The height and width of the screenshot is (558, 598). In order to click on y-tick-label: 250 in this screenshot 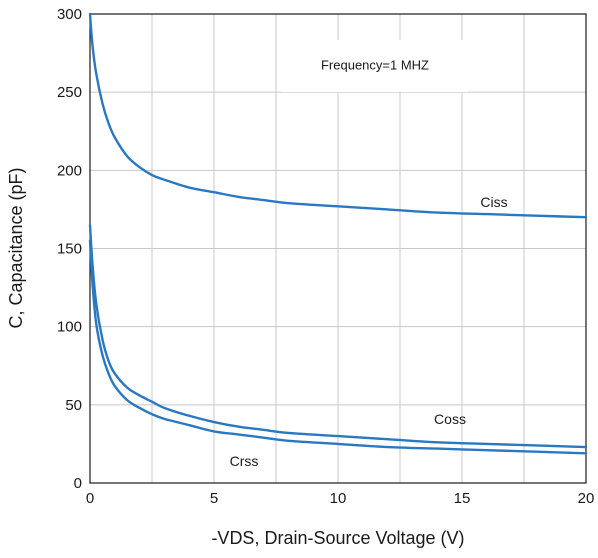, I will do `click(69, 92)`.